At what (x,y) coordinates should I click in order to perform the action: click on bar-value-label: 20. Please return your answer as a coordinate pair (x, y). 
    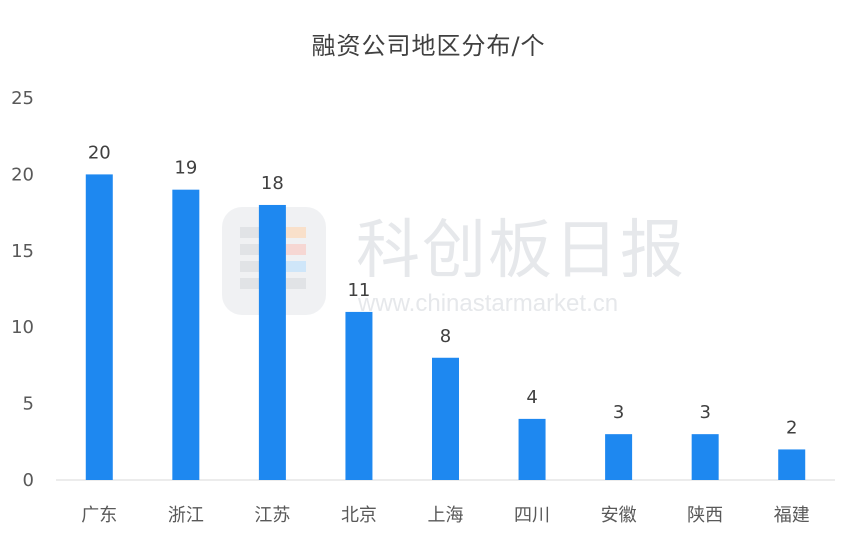
    Looking at the image, I should click on (99, 152).